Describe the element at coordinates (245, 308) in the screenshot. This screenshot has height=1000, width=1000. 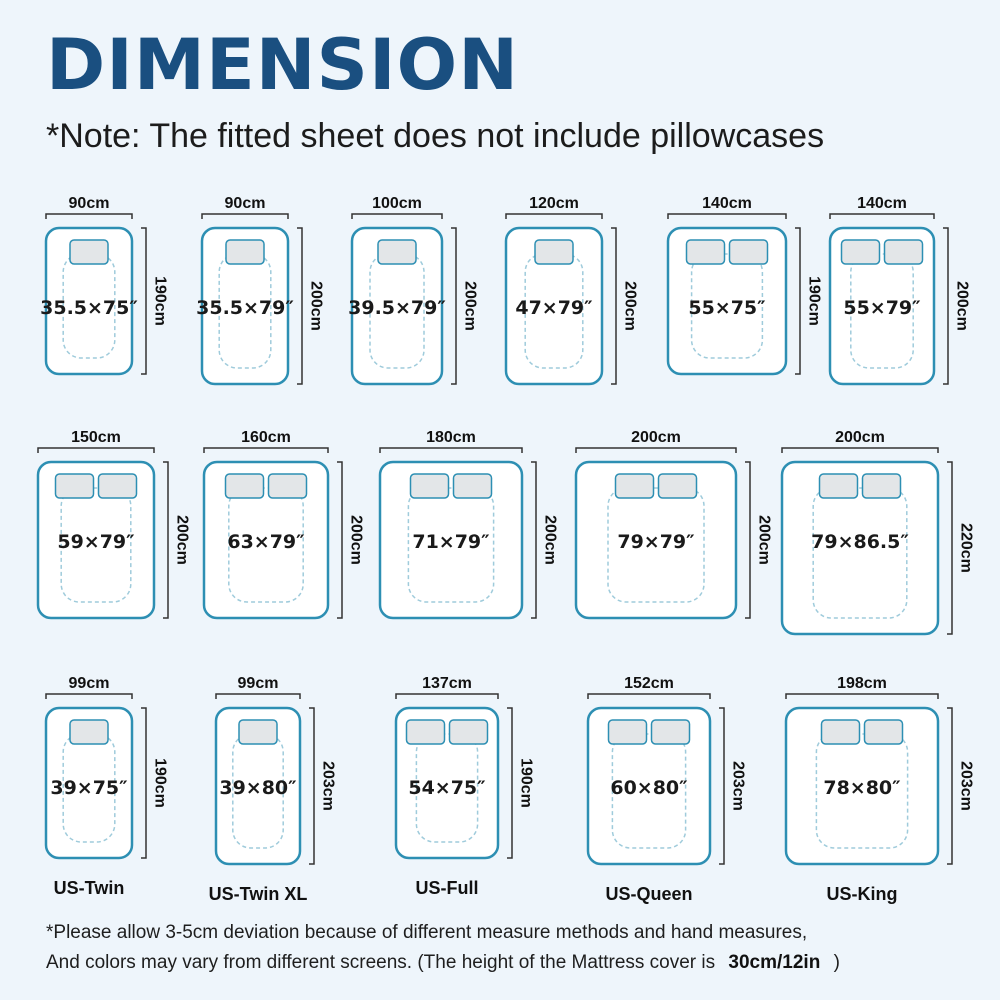
I see `inch-size-label: 35.5×79″` at that location.